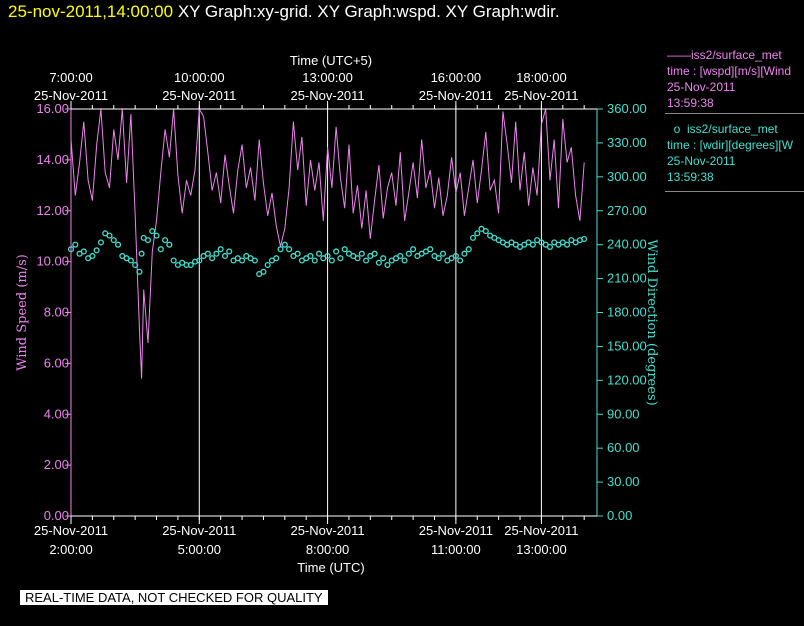 The height and width of the screenshot is (626, 804). Describe the element at coordinates (627, 244) in the screenshot. I see `right-axis-tick-label: 240.00` at that location.